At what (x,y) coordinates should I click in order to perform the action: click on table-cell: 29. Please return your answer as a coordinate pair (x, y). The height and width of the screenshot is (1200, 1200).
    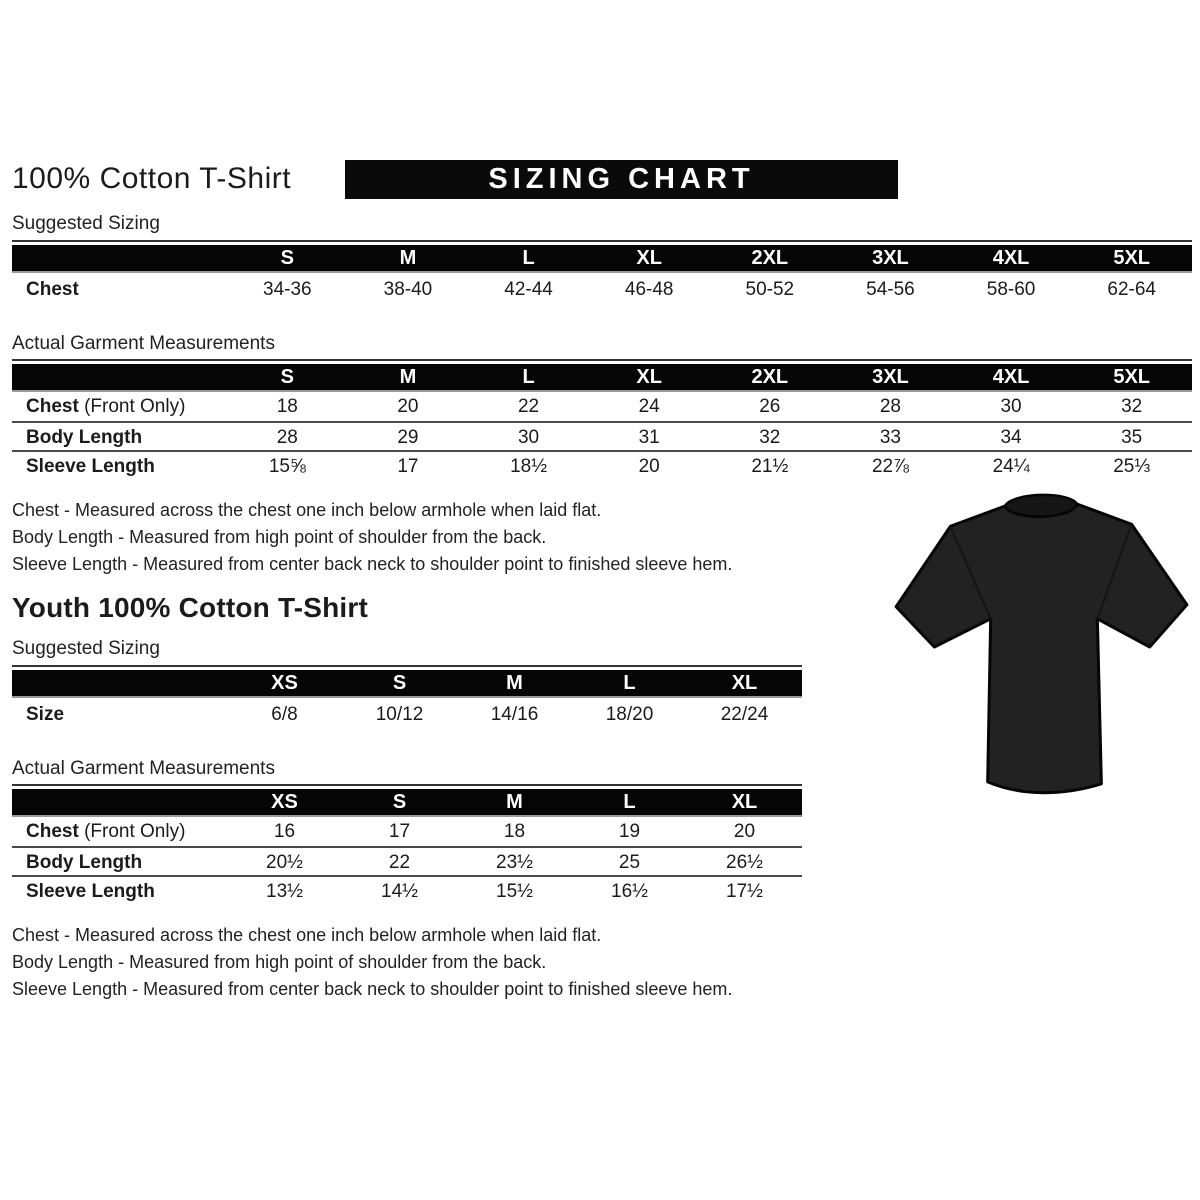
    Looking at the image, I should click on (408, 437).